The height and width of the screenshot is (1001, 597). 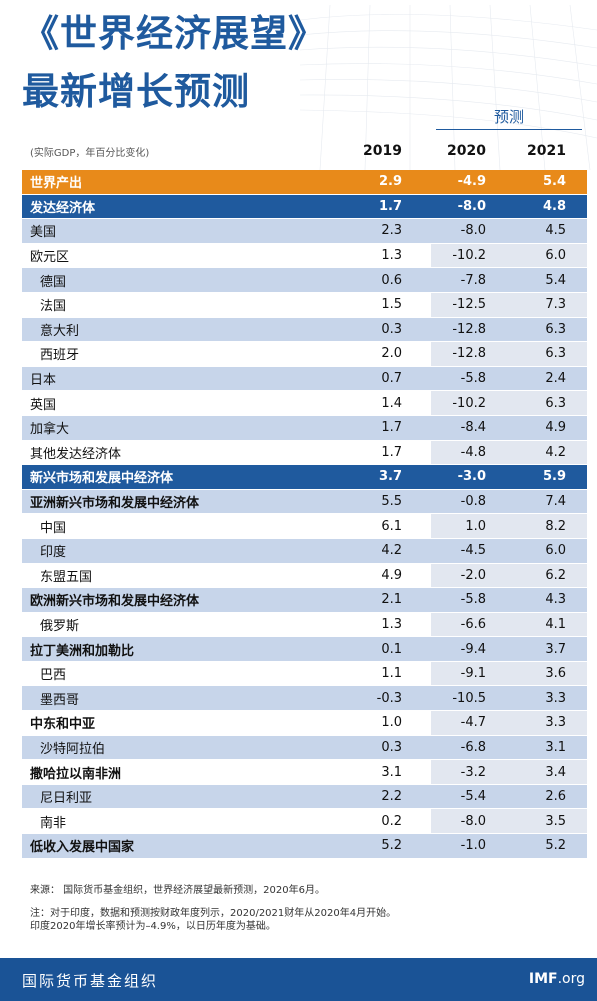 What do you see at coordinates (473, 280) in the screenshot?
I see `value-cell-2020: -7.8` at bounding box center [473, 280].